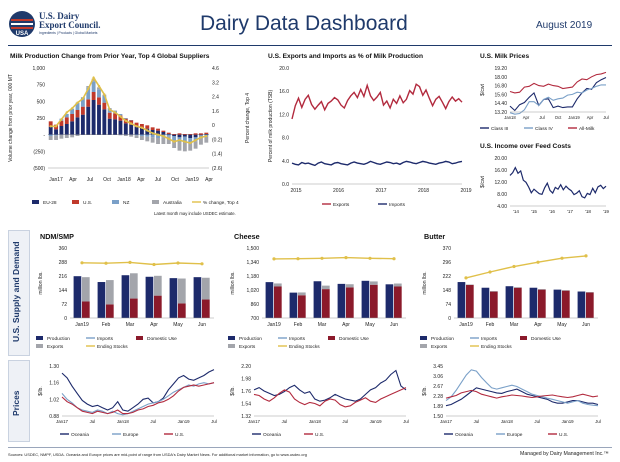  I want to click on x-tick-label: 2019, so click(465, 191).